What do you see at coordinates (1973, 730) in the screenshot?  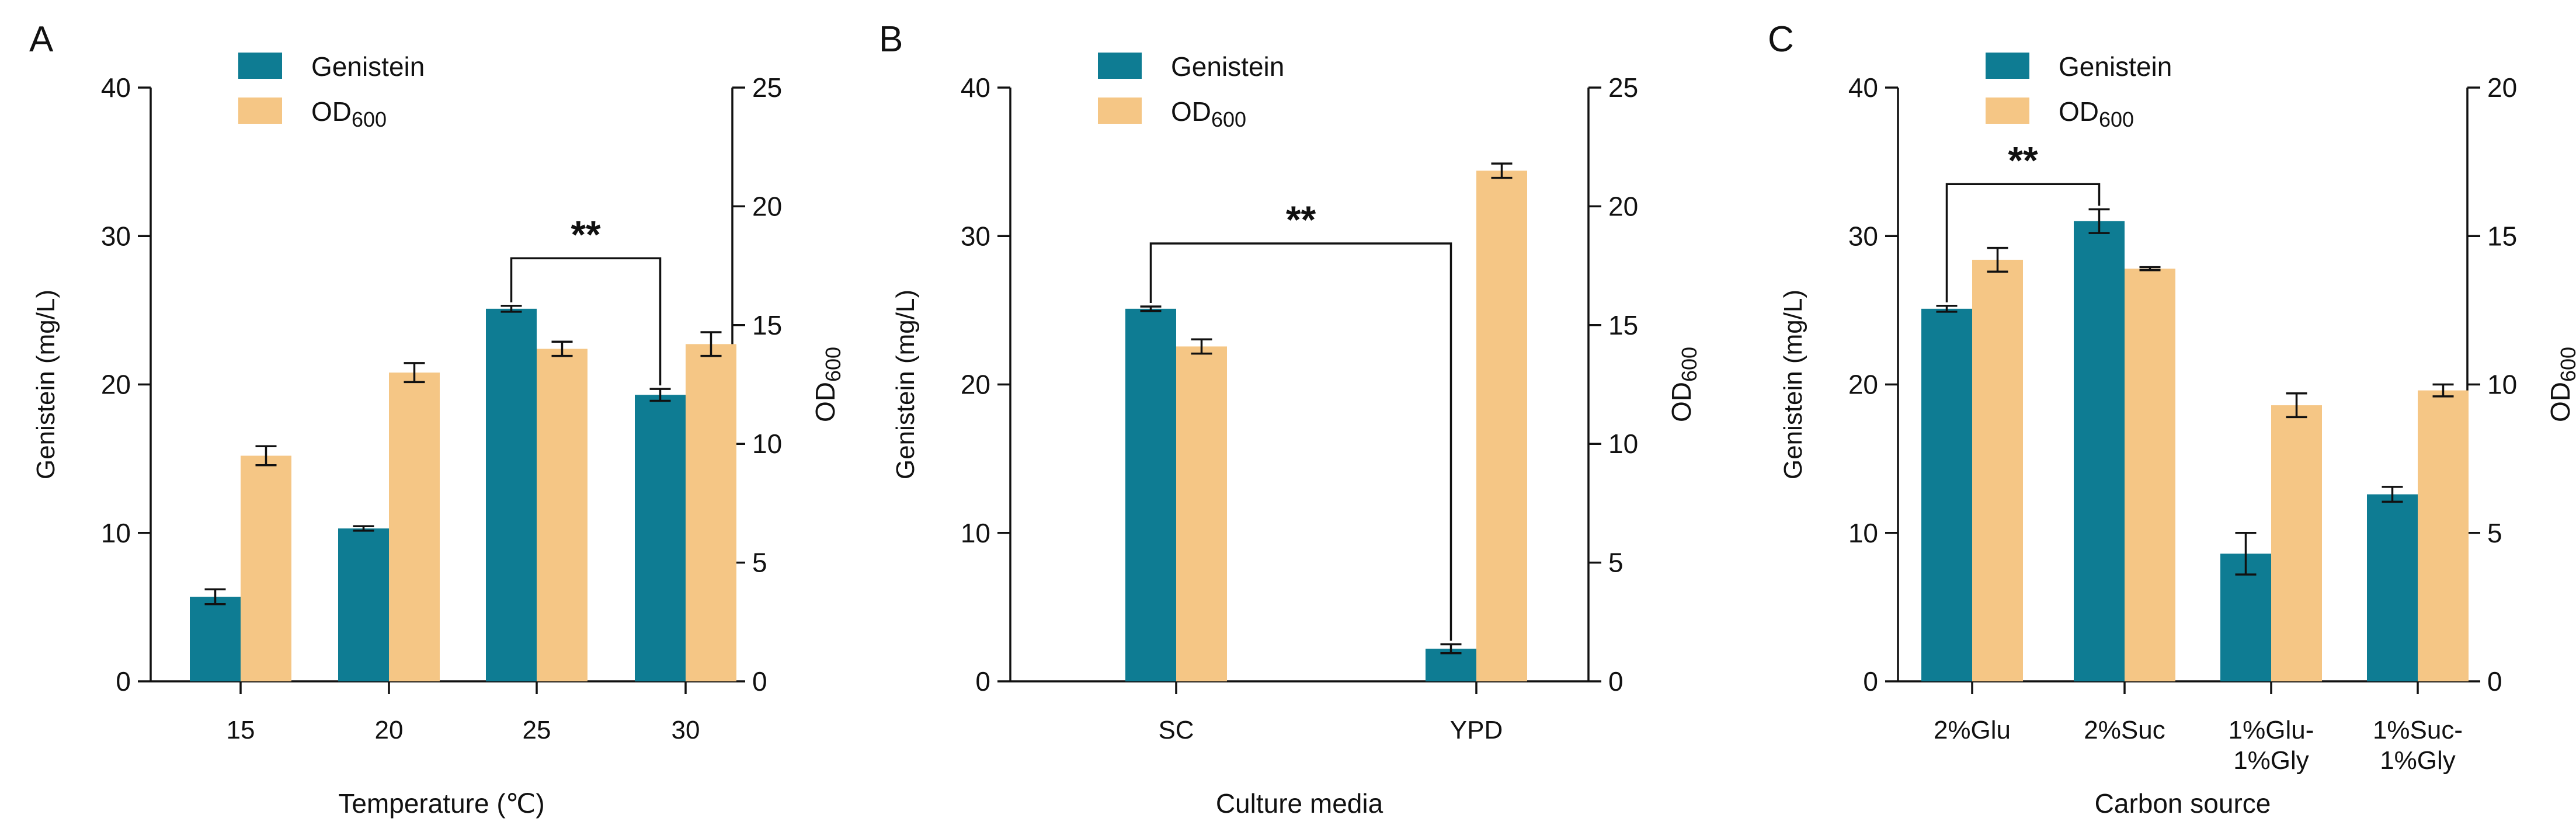 I see `x-tick-label: 2%Glu` at bounding box center [1973, 730].